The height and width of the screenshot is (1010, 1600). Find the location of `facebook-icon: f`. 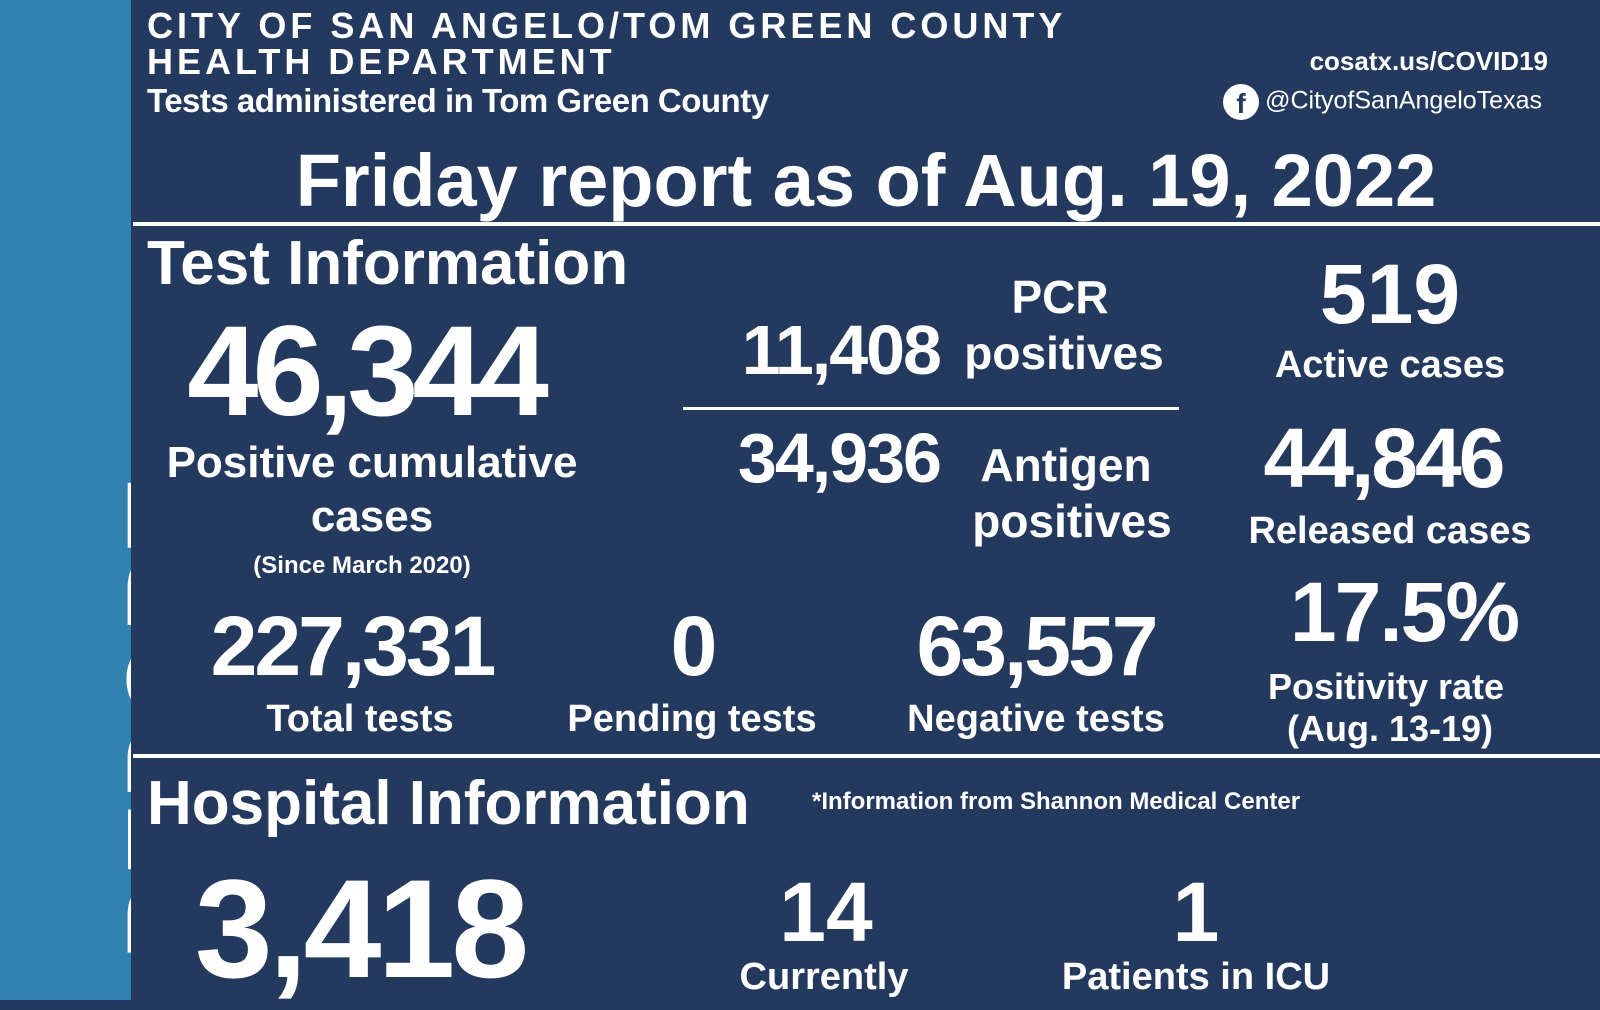

facebook-icon: f is located at coordinates (1241, 102).